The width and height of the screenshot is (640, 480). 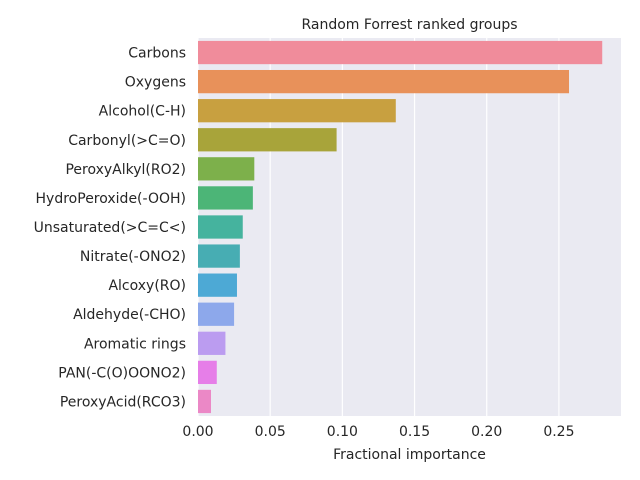 I want to click on y-tick-label: Alcohol(C-H), so click(x=142, y=112).